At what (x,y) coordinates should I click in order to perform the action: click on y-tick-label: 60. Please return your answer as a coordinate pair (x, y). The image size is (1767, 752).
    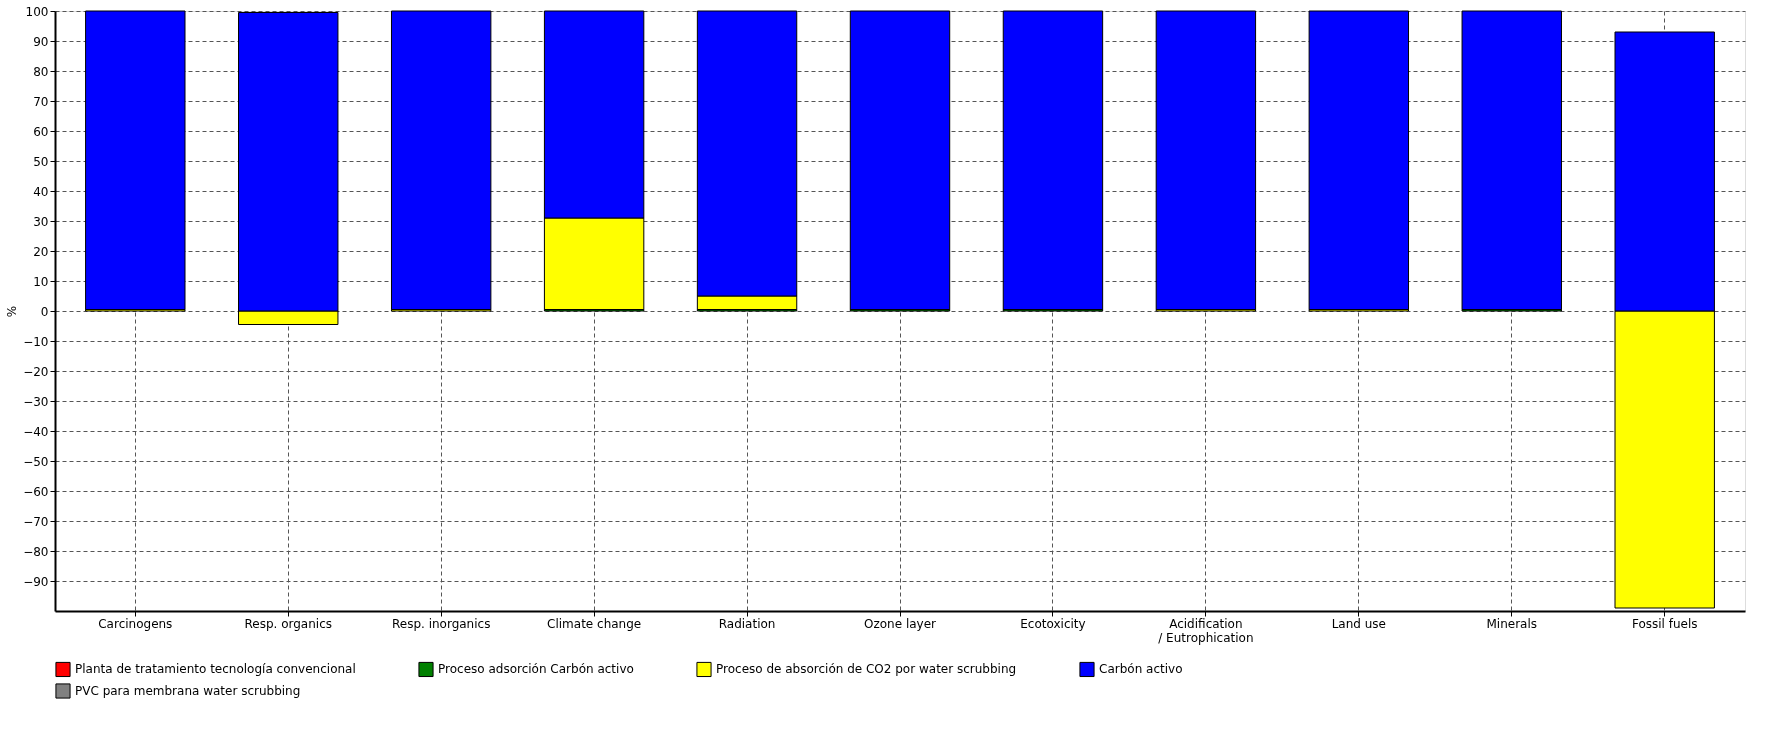
    Looking at the image, I should click on (41, 131).